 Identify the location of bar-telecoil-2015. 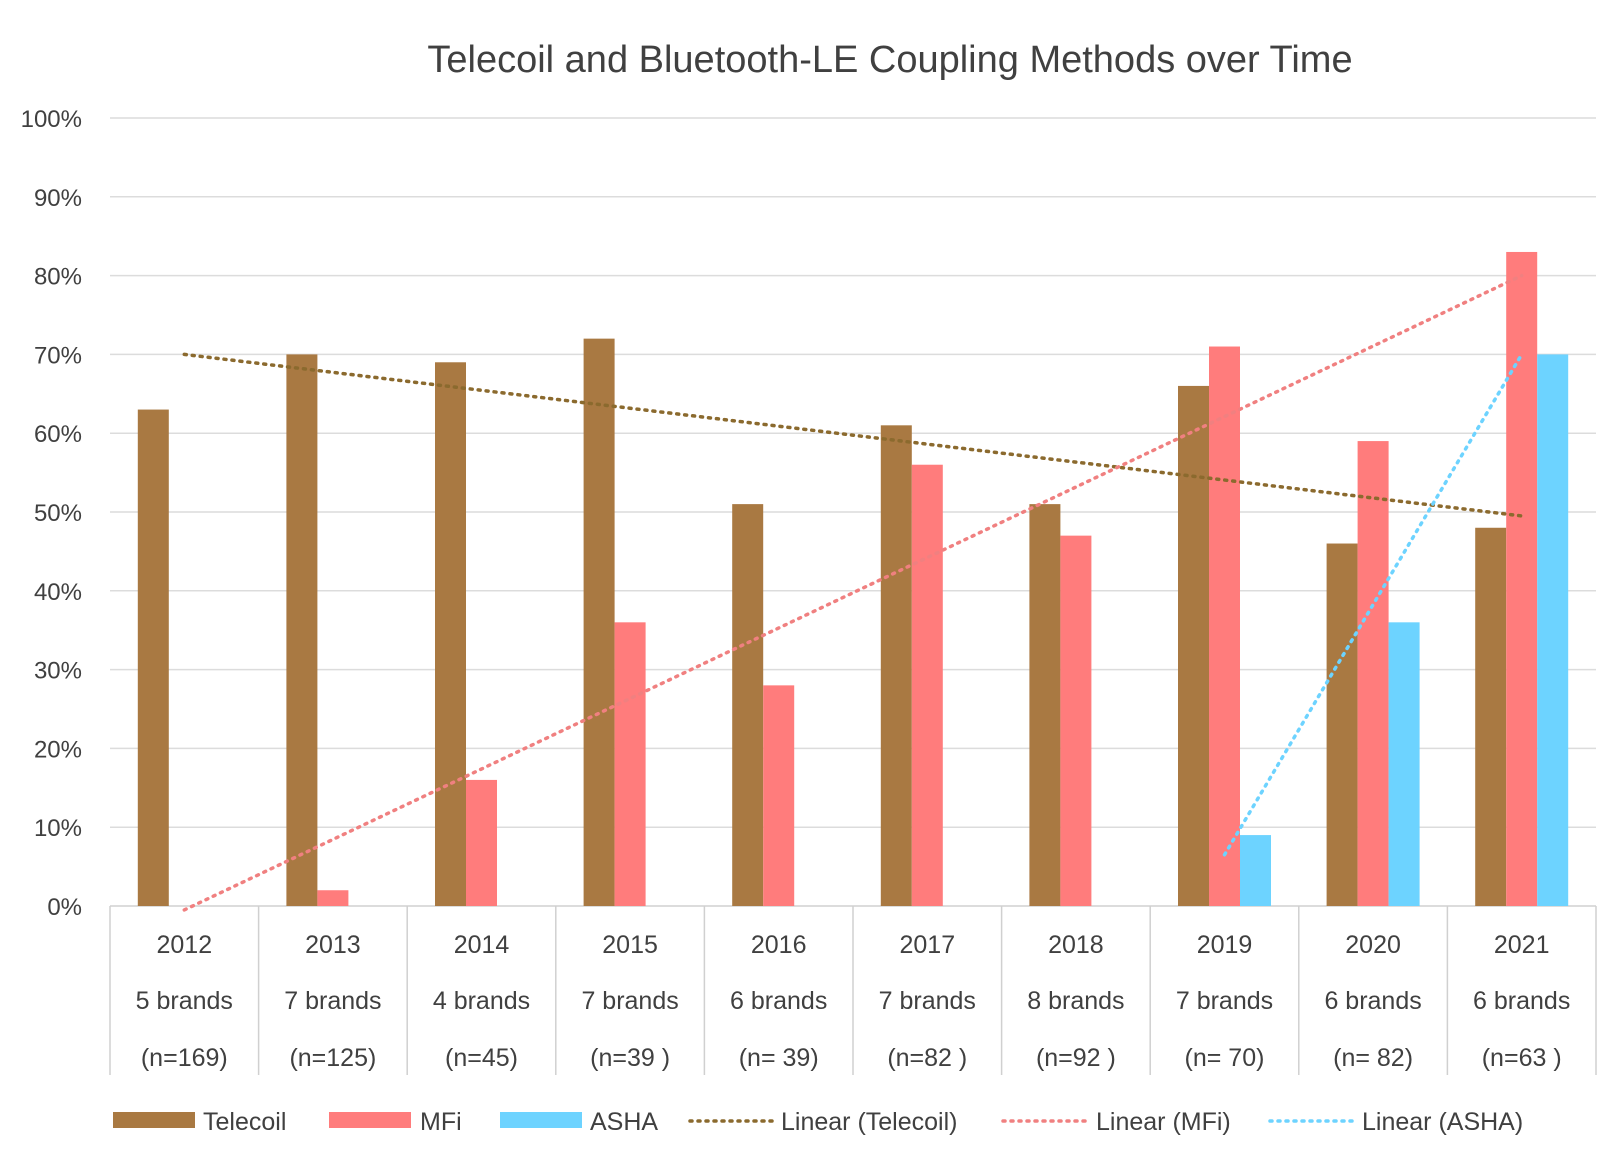
(599, 622).